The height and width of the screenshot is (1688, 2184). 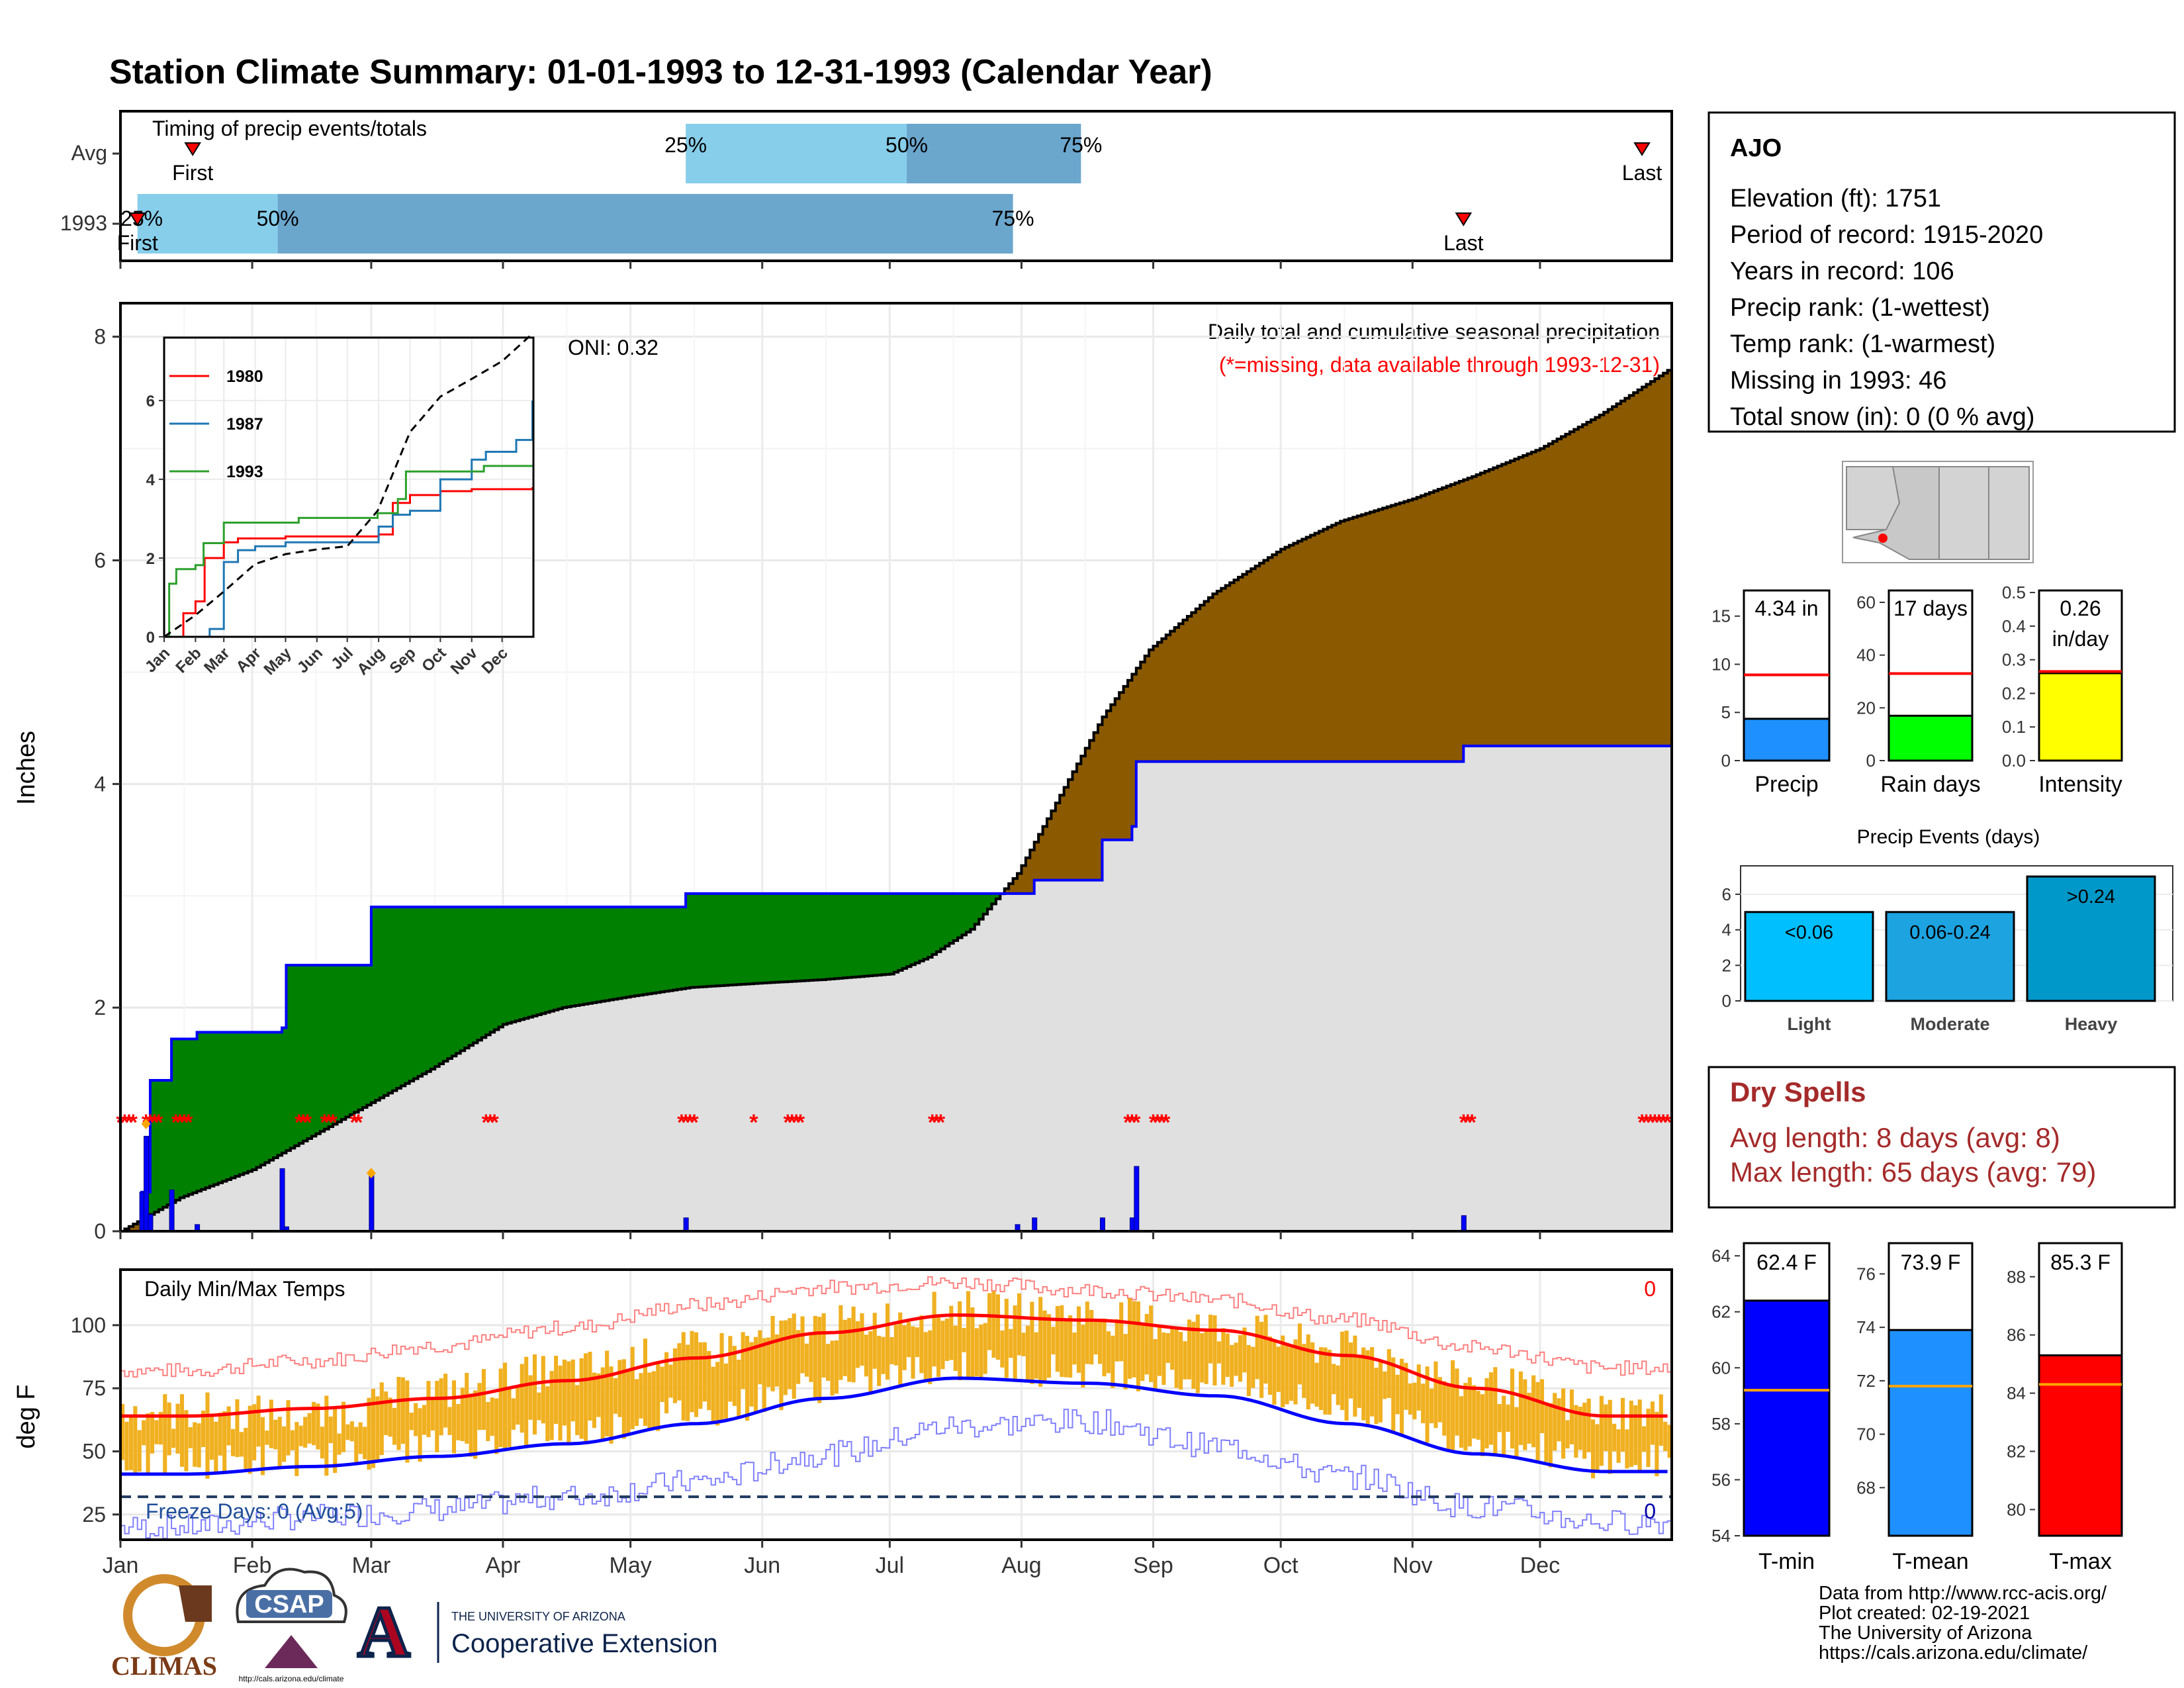 What do you see at coordinates (1963, 1593) in the screenshot?
I see `footer-line: Data from http://www.rcc-acis.org/` at bounding box center [1963, 1593].